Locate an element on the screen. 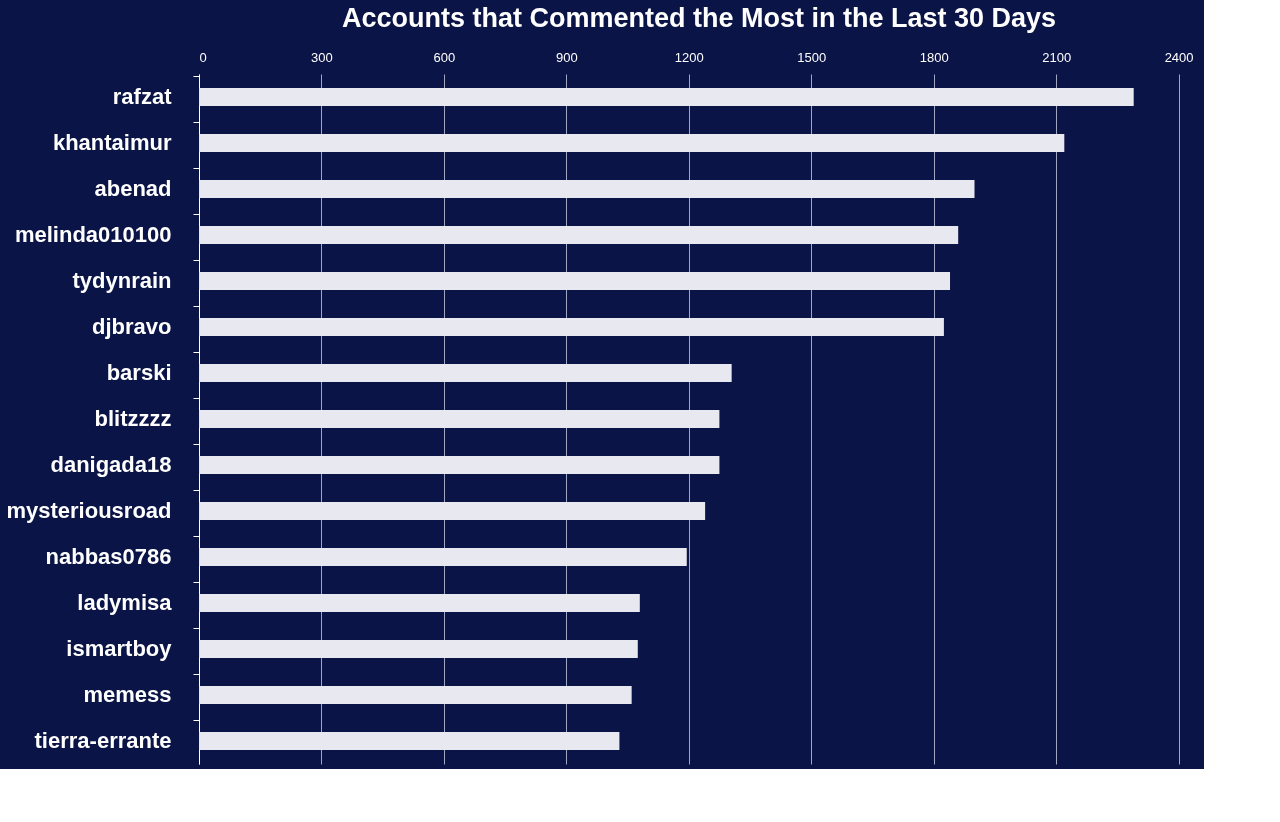 The height and width of the screenshot is (822, 1280). y-tick-label: ladymisa is located at coordinates (125, 602).